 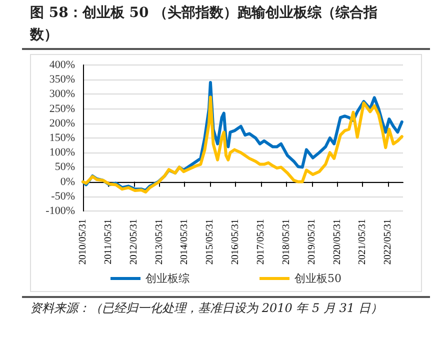 What do you see at coordinates (286, 242) in the screenshot?
I see `x-tick-label: 2018/05/31` at bounding box center [286, 242].